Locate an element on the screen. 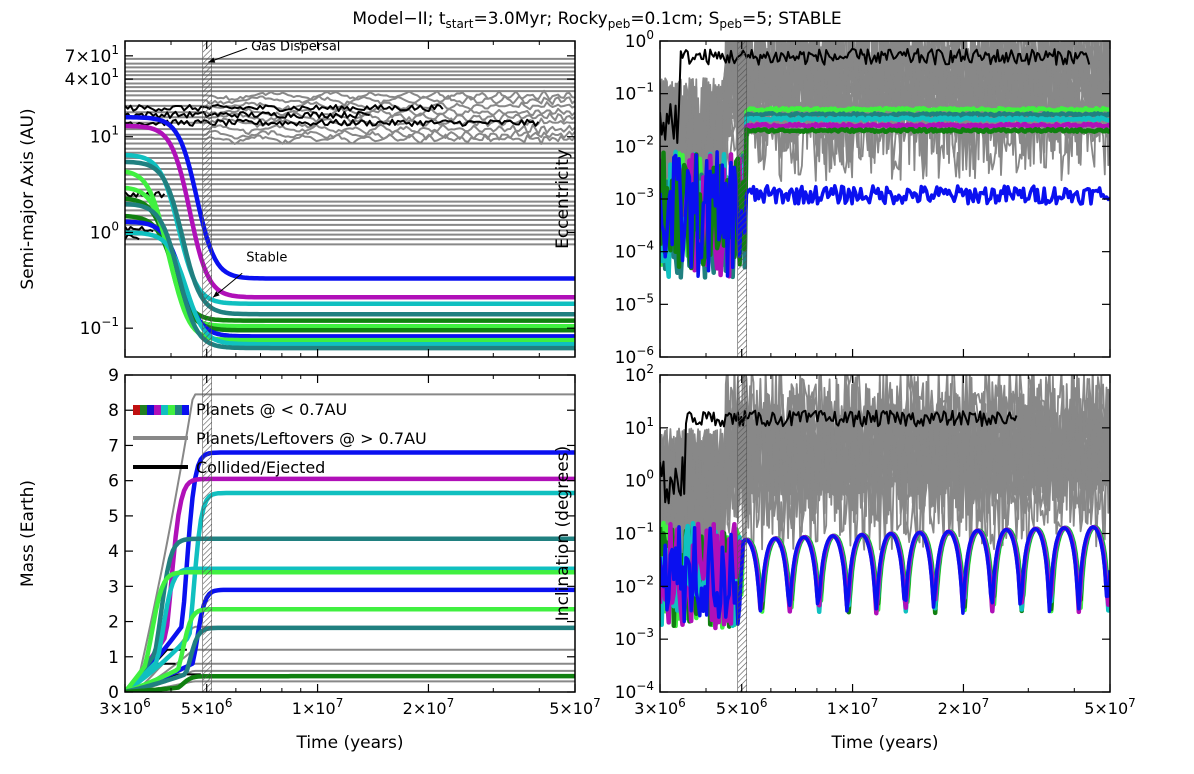 This screenshot has height=774, width=1194. y-tick-label: 9 is located at coordinates (113, 376).